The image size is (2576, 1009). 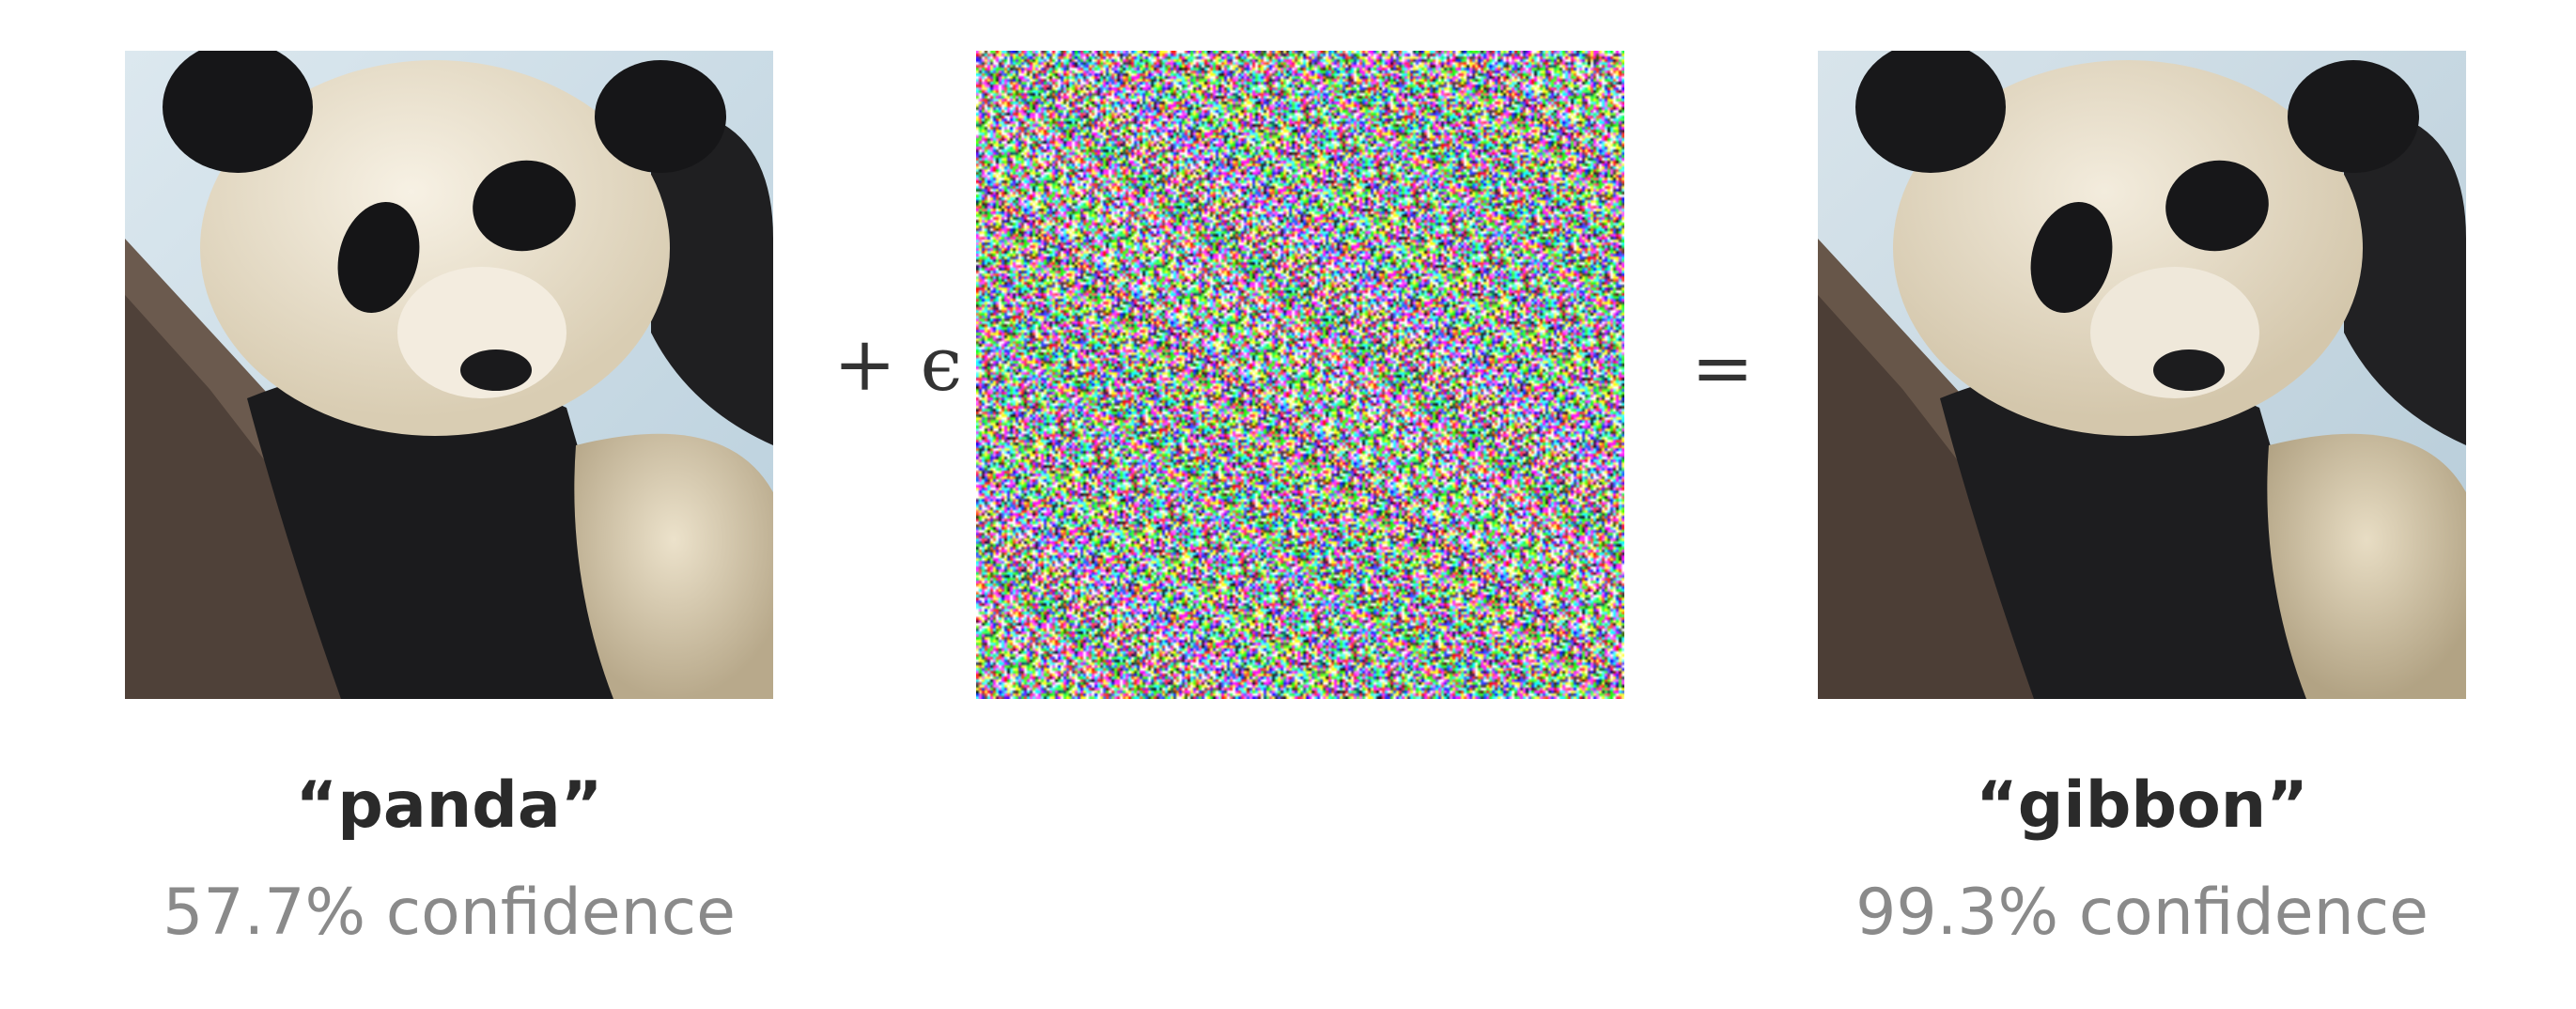 What do you see at coordinates (2142, 805) in the screenshot?
I see `output-class-label: “gibbon”` at bounding box center [2142, 805].